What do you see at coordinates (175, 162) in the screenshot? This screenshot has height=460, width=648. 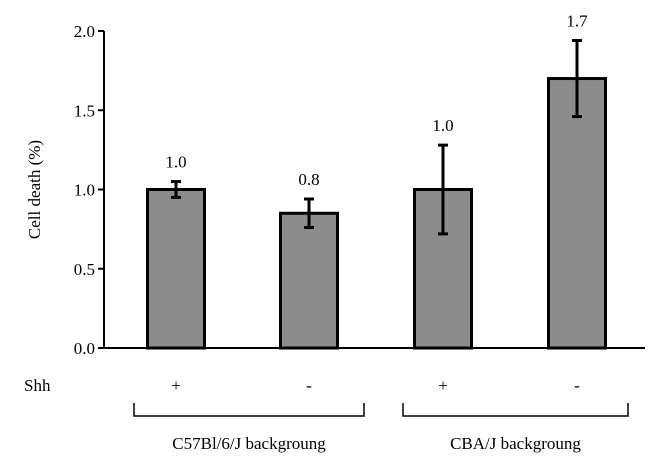 I see `data-label-0: 1.0` at bounding box center [175, 162].